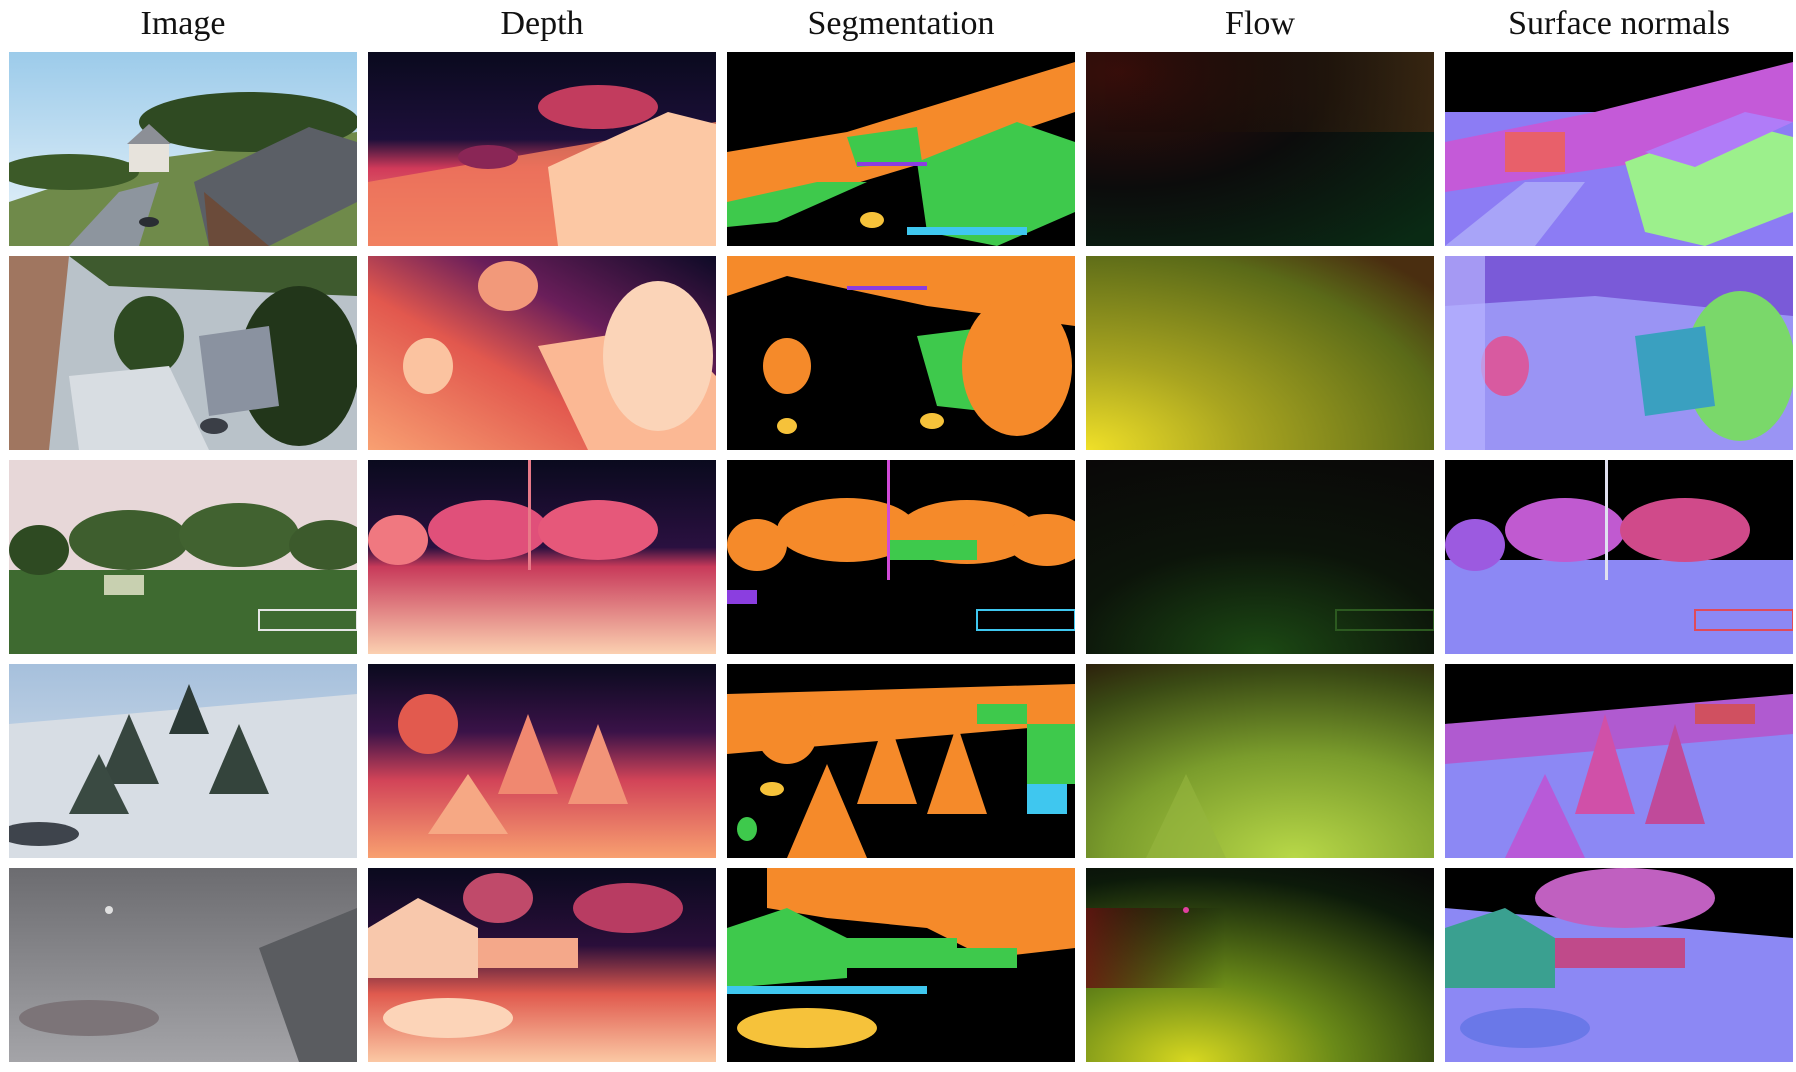 Image resolution: width=1796 pixels, height=1072 pixels. What do you see at coordinates (542, 23) in the screenshot?
I see `header-depth: Depth` at bounding box center [542, 23].